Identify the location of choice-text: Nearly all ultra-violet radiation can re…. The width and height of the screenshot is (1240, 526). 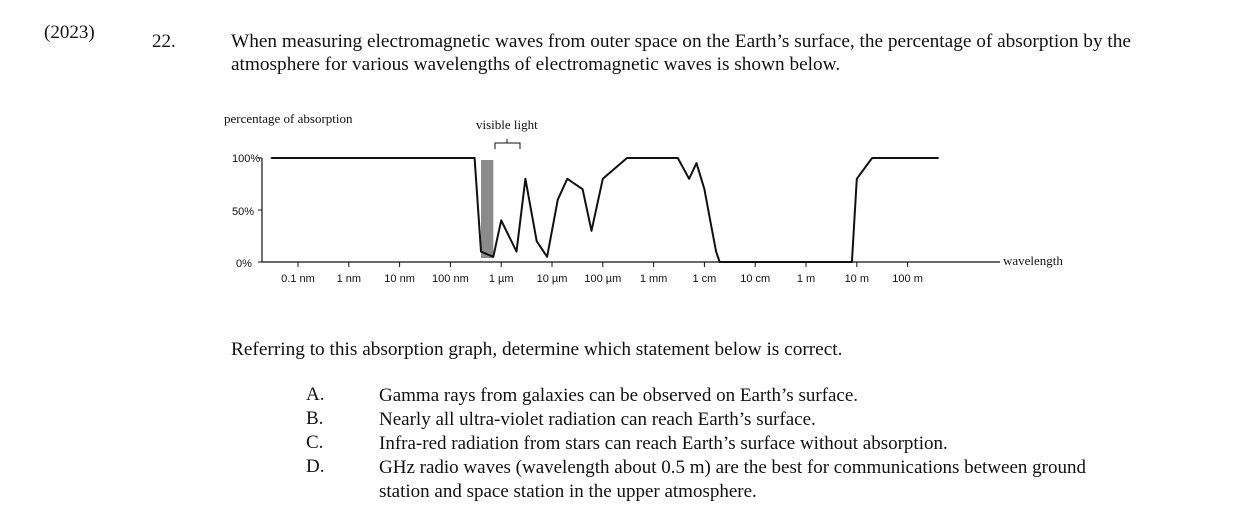
(597, 419).